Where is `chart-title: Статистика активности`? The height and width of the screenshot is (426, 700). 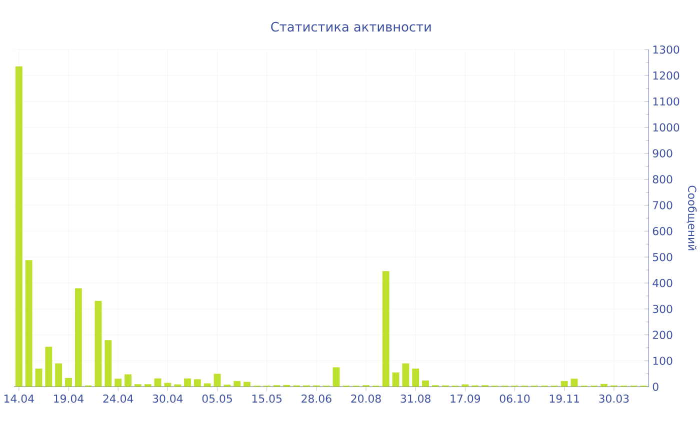 chart-title: Статистика активности is located at coordinates (351, 27).